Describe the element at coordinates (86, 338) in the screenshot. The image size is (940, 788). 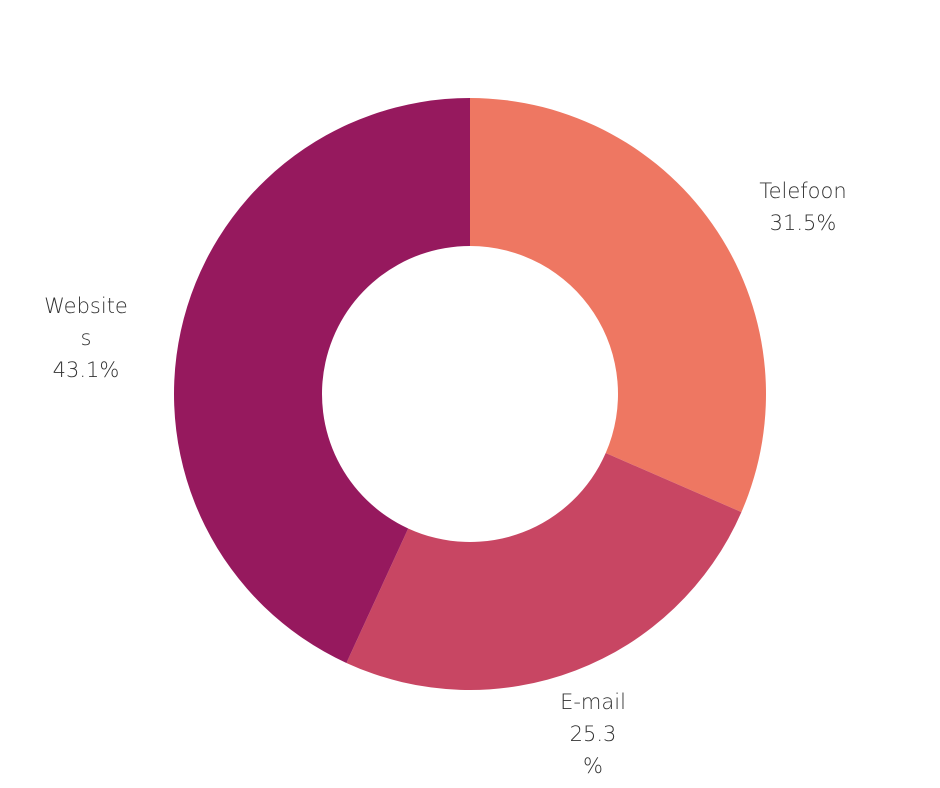
I see `slice-label-websites: Website s 43.1%` at that location.